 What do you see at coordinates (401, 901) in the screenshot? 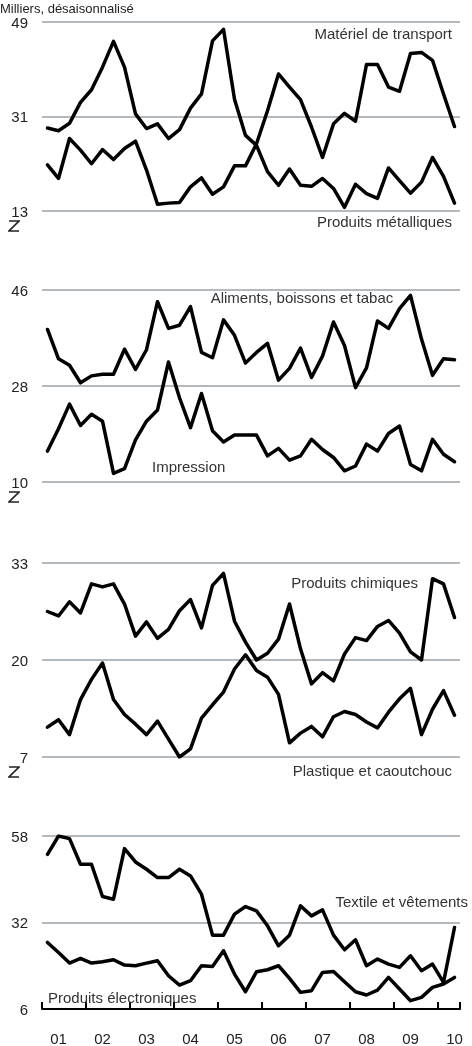
I see `series-label: Textile et vêtements` at bounding box center [401, 901].